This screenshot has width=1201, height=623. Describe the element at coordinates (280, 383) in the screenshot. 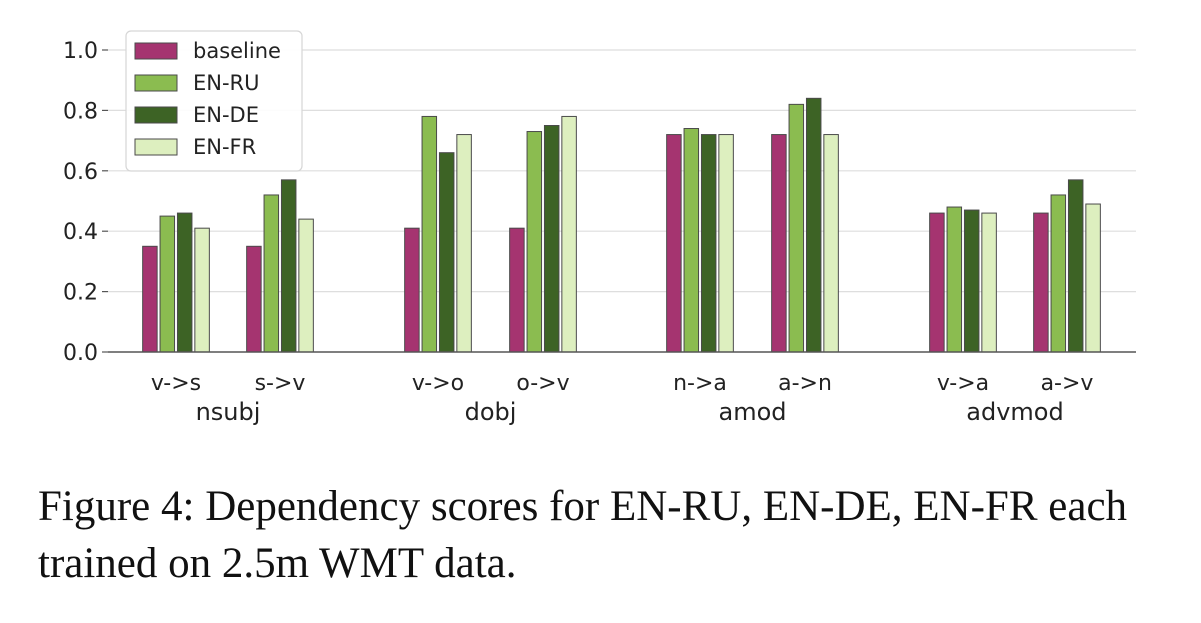

I see `x-tick-label: s->v` at that location.